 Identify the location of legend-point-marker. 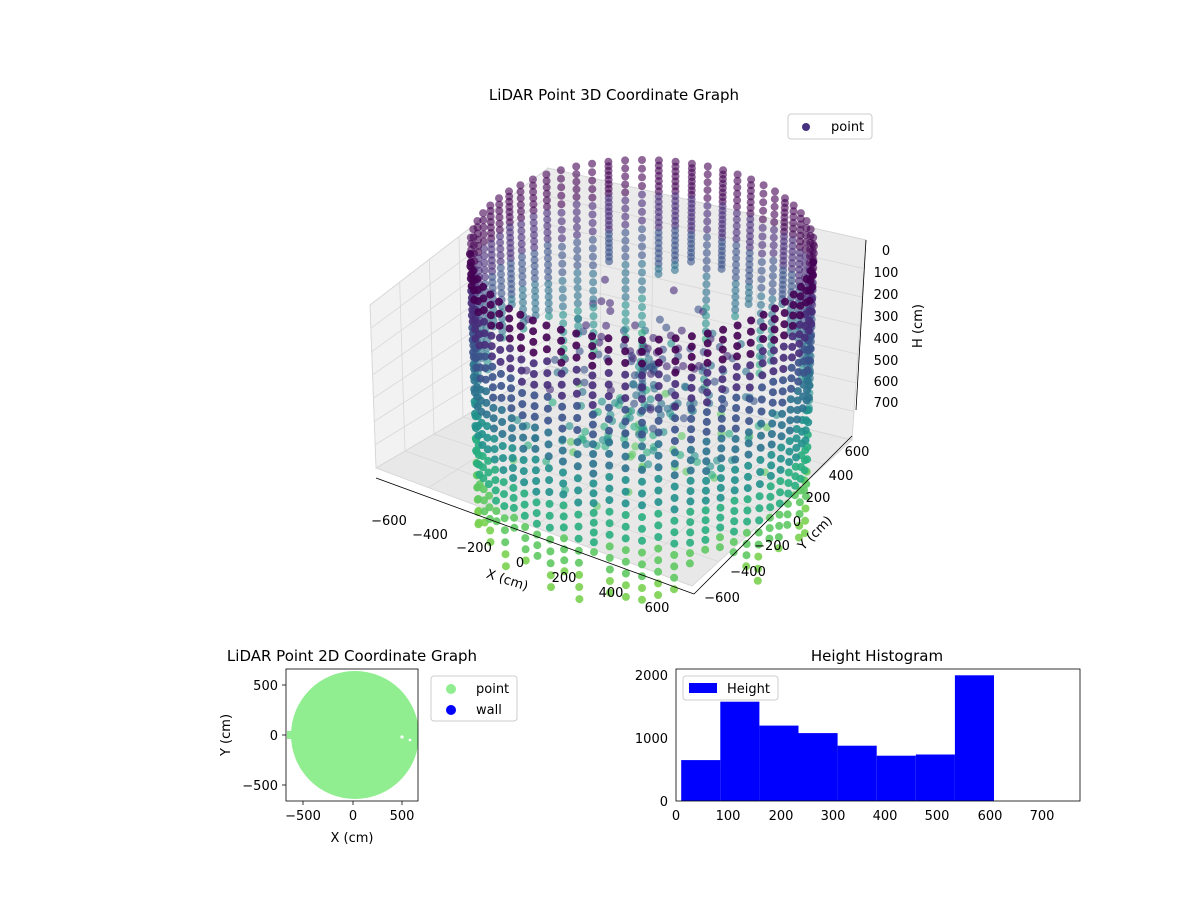
(451, 689).